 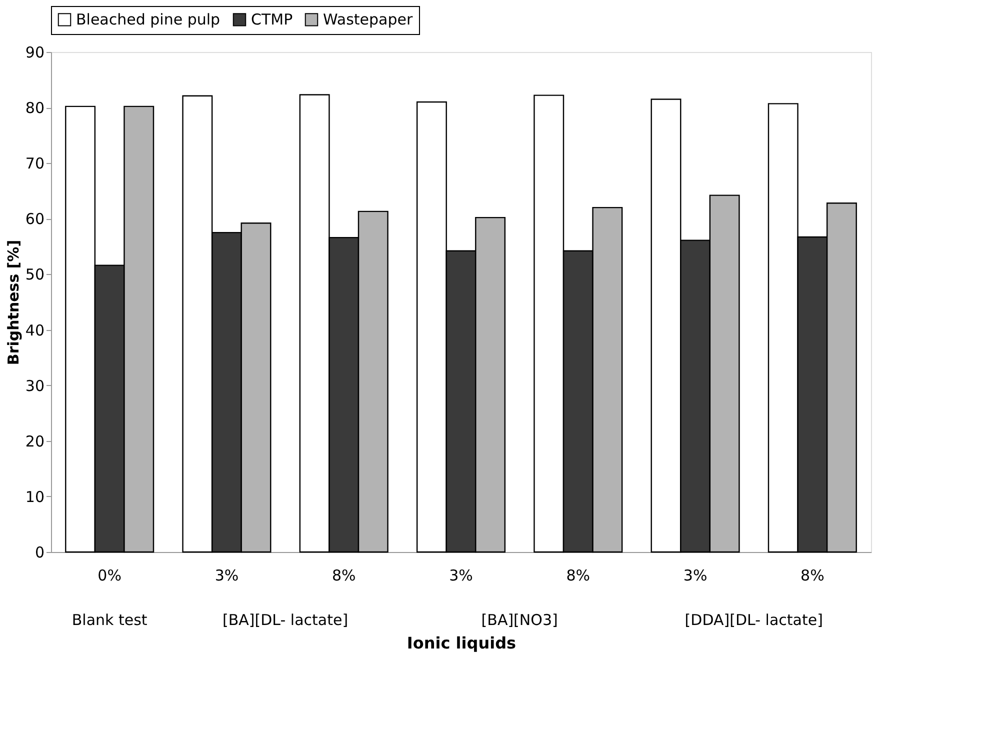 I want to click on text: [BA][DL- lactate], so click(x=285, y=620).